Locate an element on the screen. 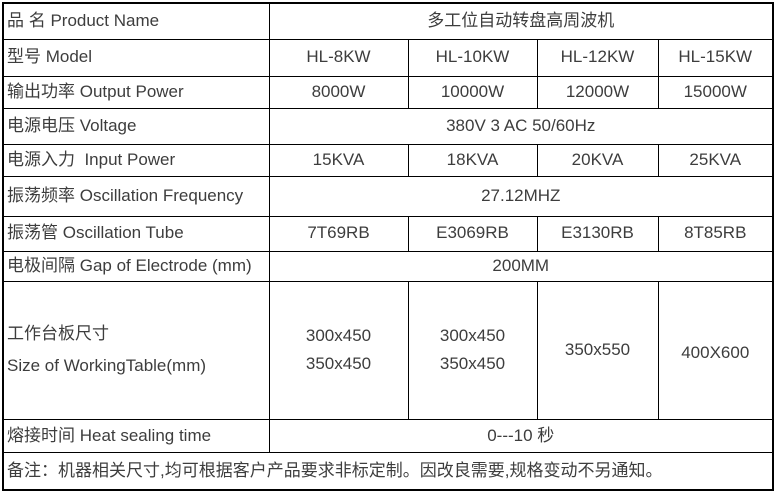 The image size is (774, 491). row-input-power: 电源入力 Input Power 15KVA 18KVA 20KVA 25KVA is located at coordinates (388, 160).